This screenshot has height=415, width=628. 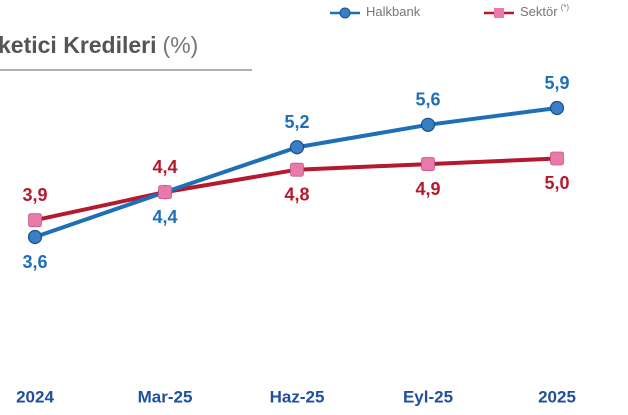 What do you see at coordinates (556, 83) in the screenshot?
I see `data-label: 5,9` at bounding box center [556, 83].